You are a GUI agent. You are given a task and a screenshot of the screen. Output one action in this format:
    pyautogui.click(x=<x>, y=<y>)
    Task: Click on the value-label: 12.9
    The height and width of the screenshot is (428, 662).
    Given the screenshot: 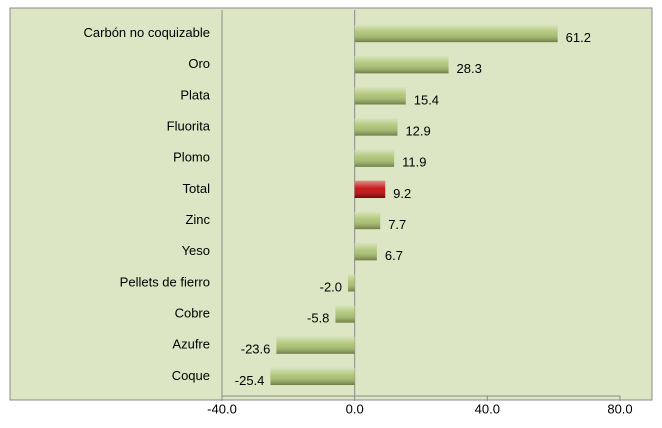 What is the action you would take?
    pyautogui.click(x=417, y=131)
    